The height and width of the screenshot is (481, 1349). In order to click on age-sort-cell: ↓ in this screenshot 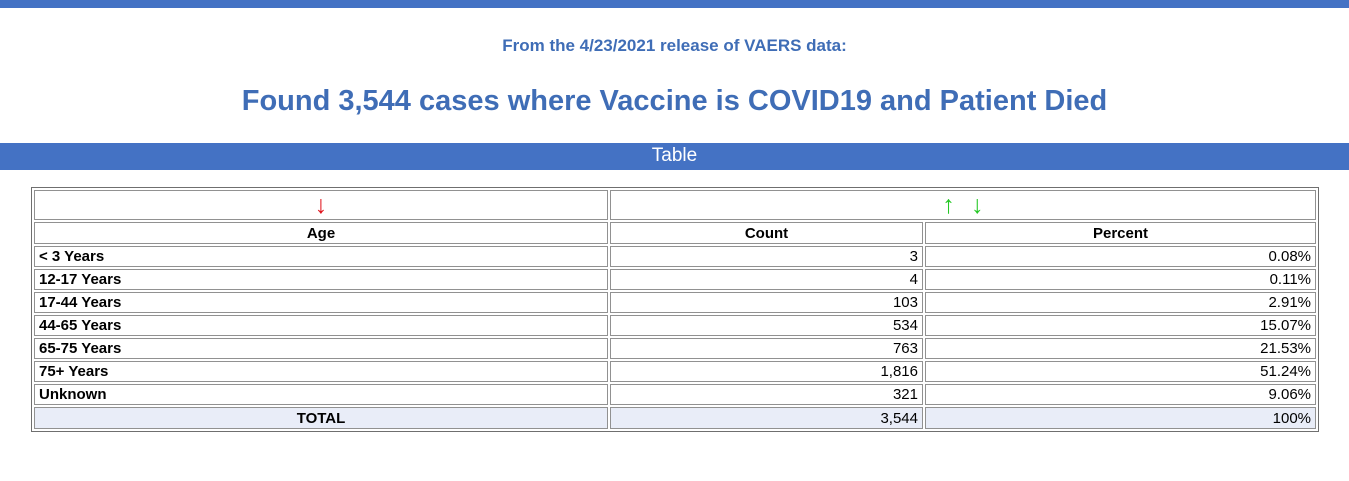, I will do `click(321, 205)`.